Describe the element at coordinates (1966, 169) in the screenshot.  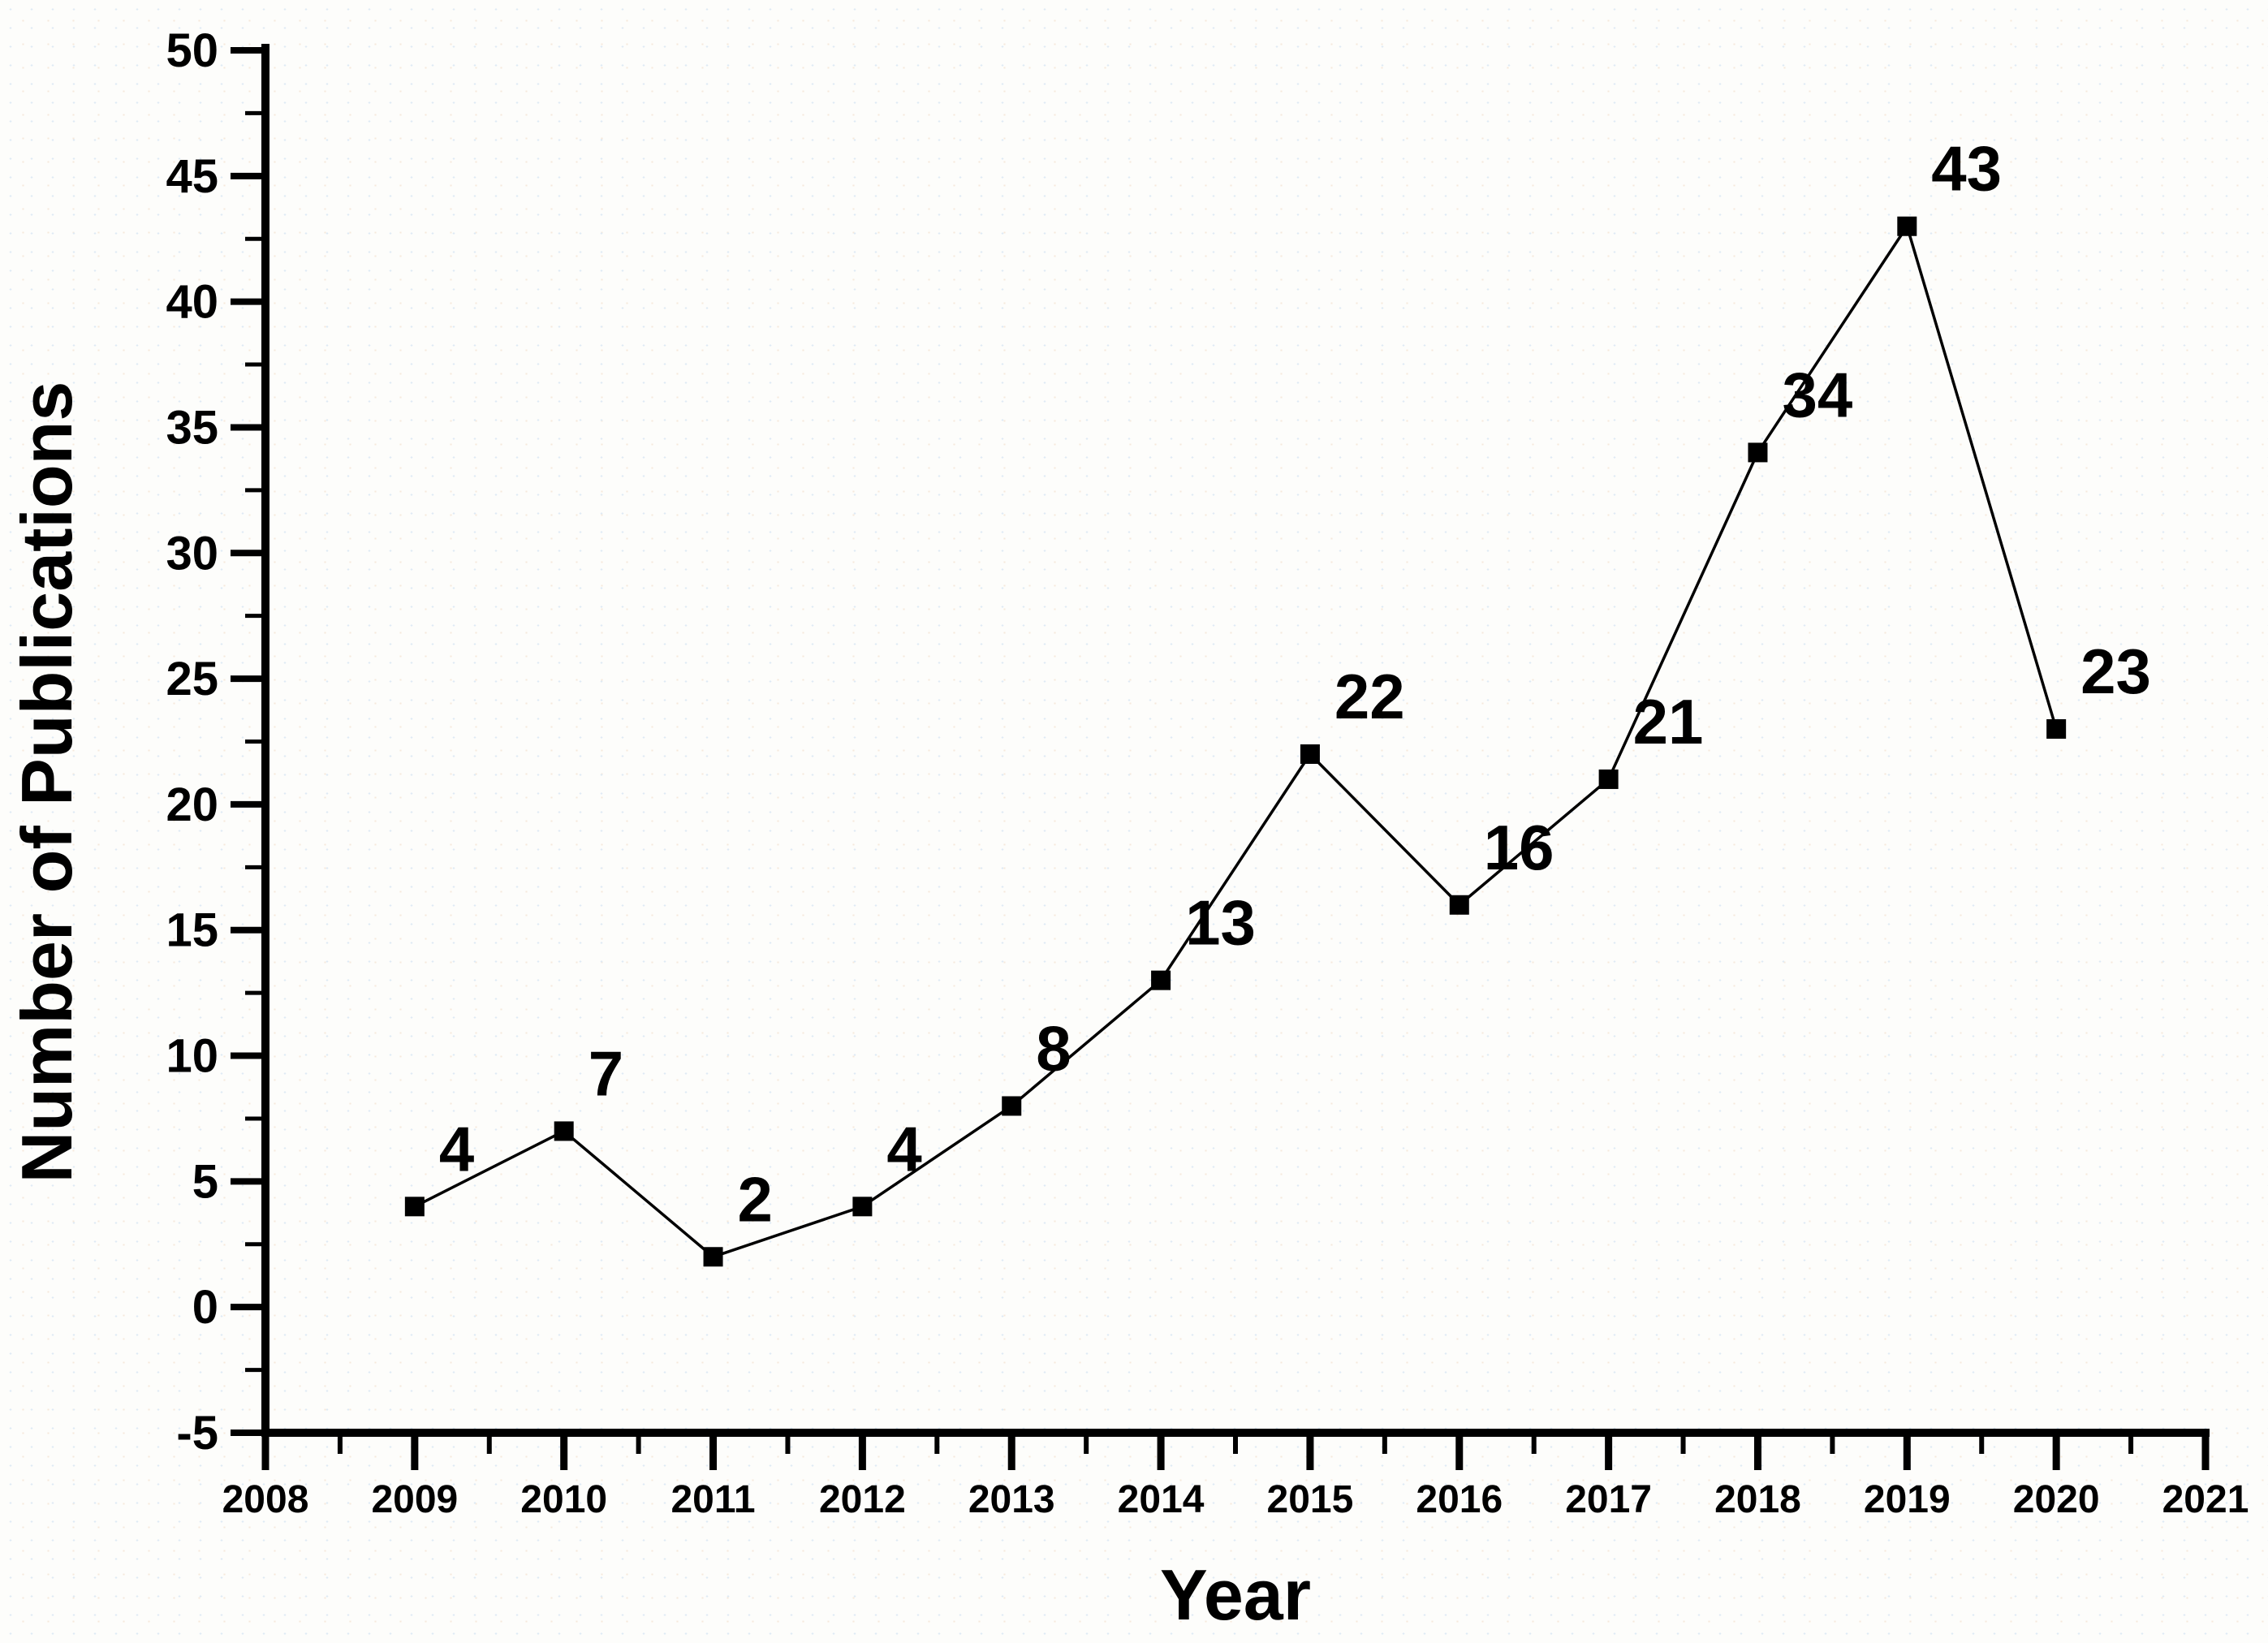
I see `data-point-label: 43` at that location.